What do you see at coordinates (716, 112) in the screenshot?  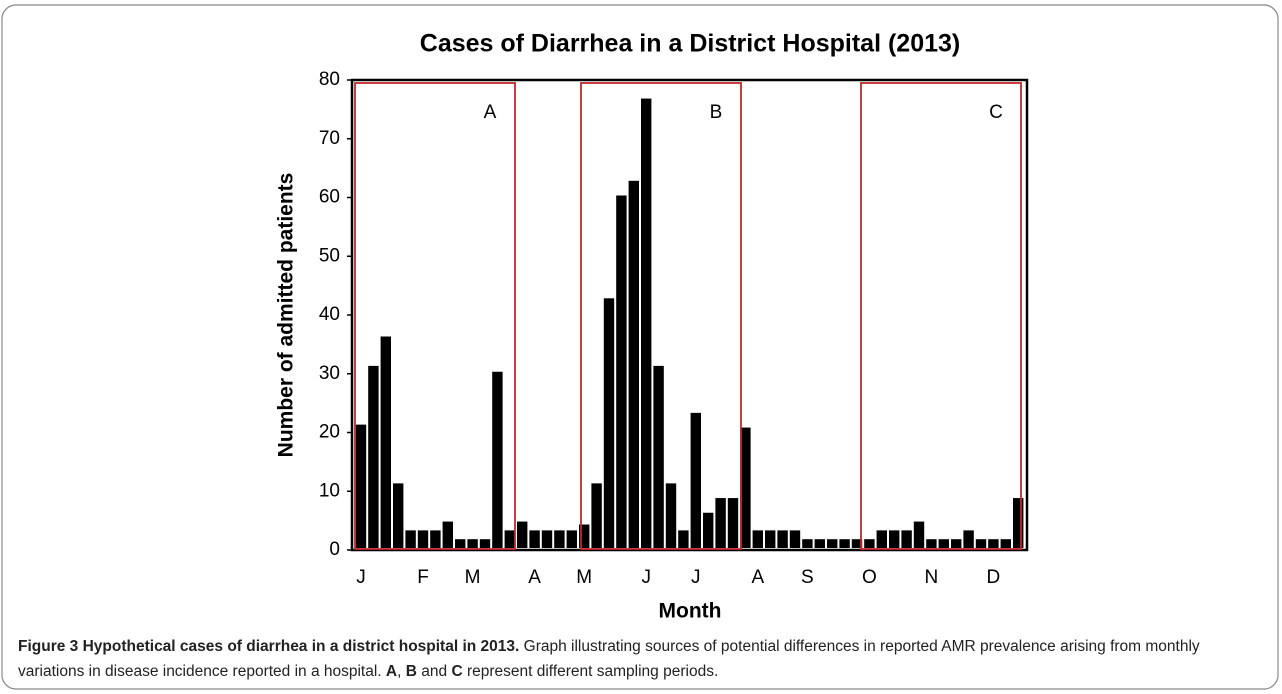 I see `sampling-period-label: B` at bounding box center [716, 112].